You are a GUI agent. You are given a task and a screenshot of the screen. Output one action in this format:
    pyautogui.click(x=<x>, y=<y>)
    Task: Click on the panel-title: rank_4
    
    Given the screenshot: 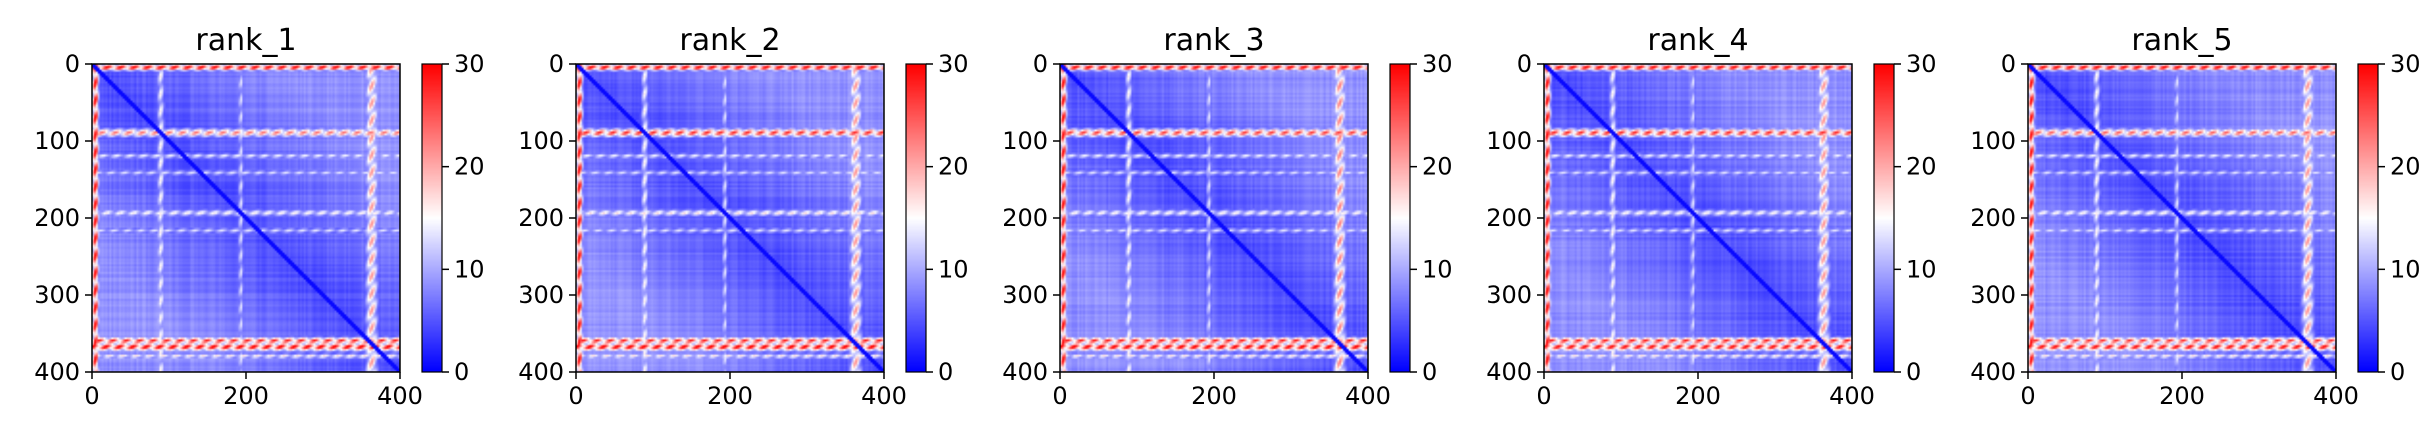 What is the action you would take?
    pyautogui.click(x=1697, y=40)
    